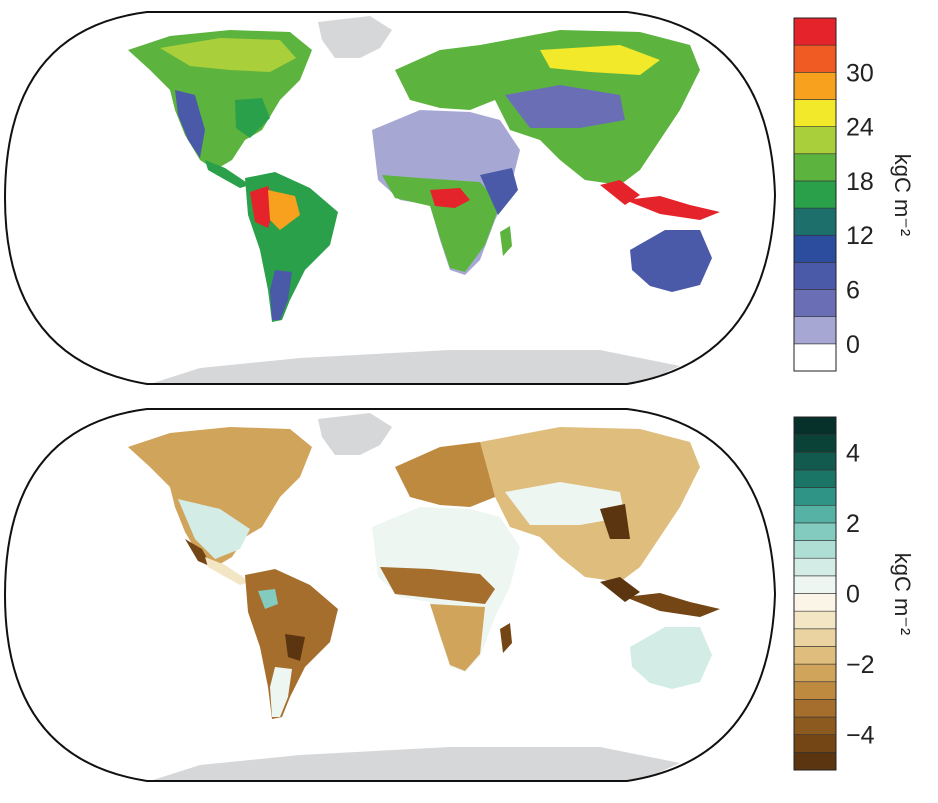  Describe the element at coordinates (565, 106) in the screenshot. I see `central-asia-blue` at that location.